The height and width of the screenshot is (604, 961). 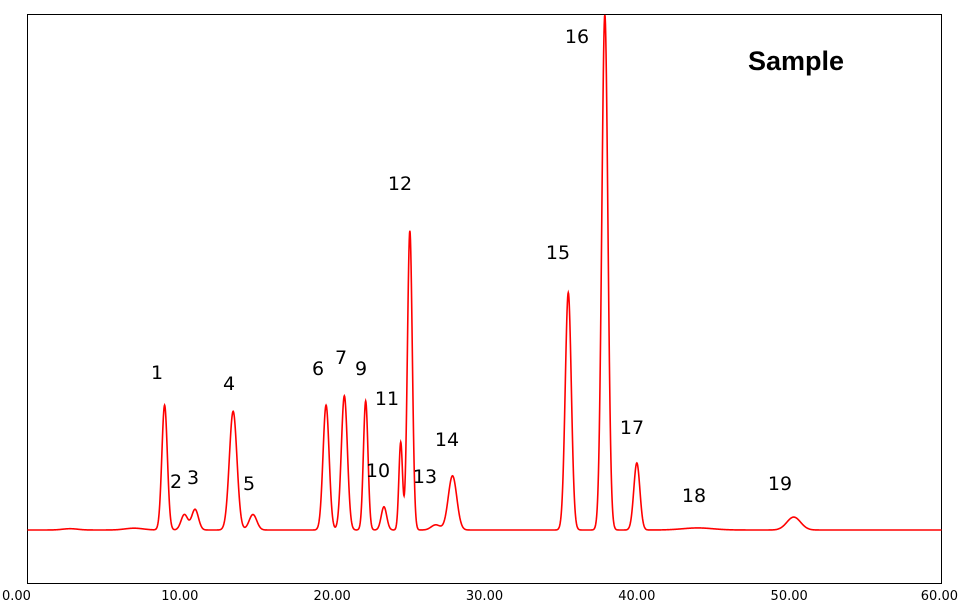 What do you see at coordinates (577, 37) in the screenshot?
I see `peak-label-16: 16` at bounding box center [577, 37].